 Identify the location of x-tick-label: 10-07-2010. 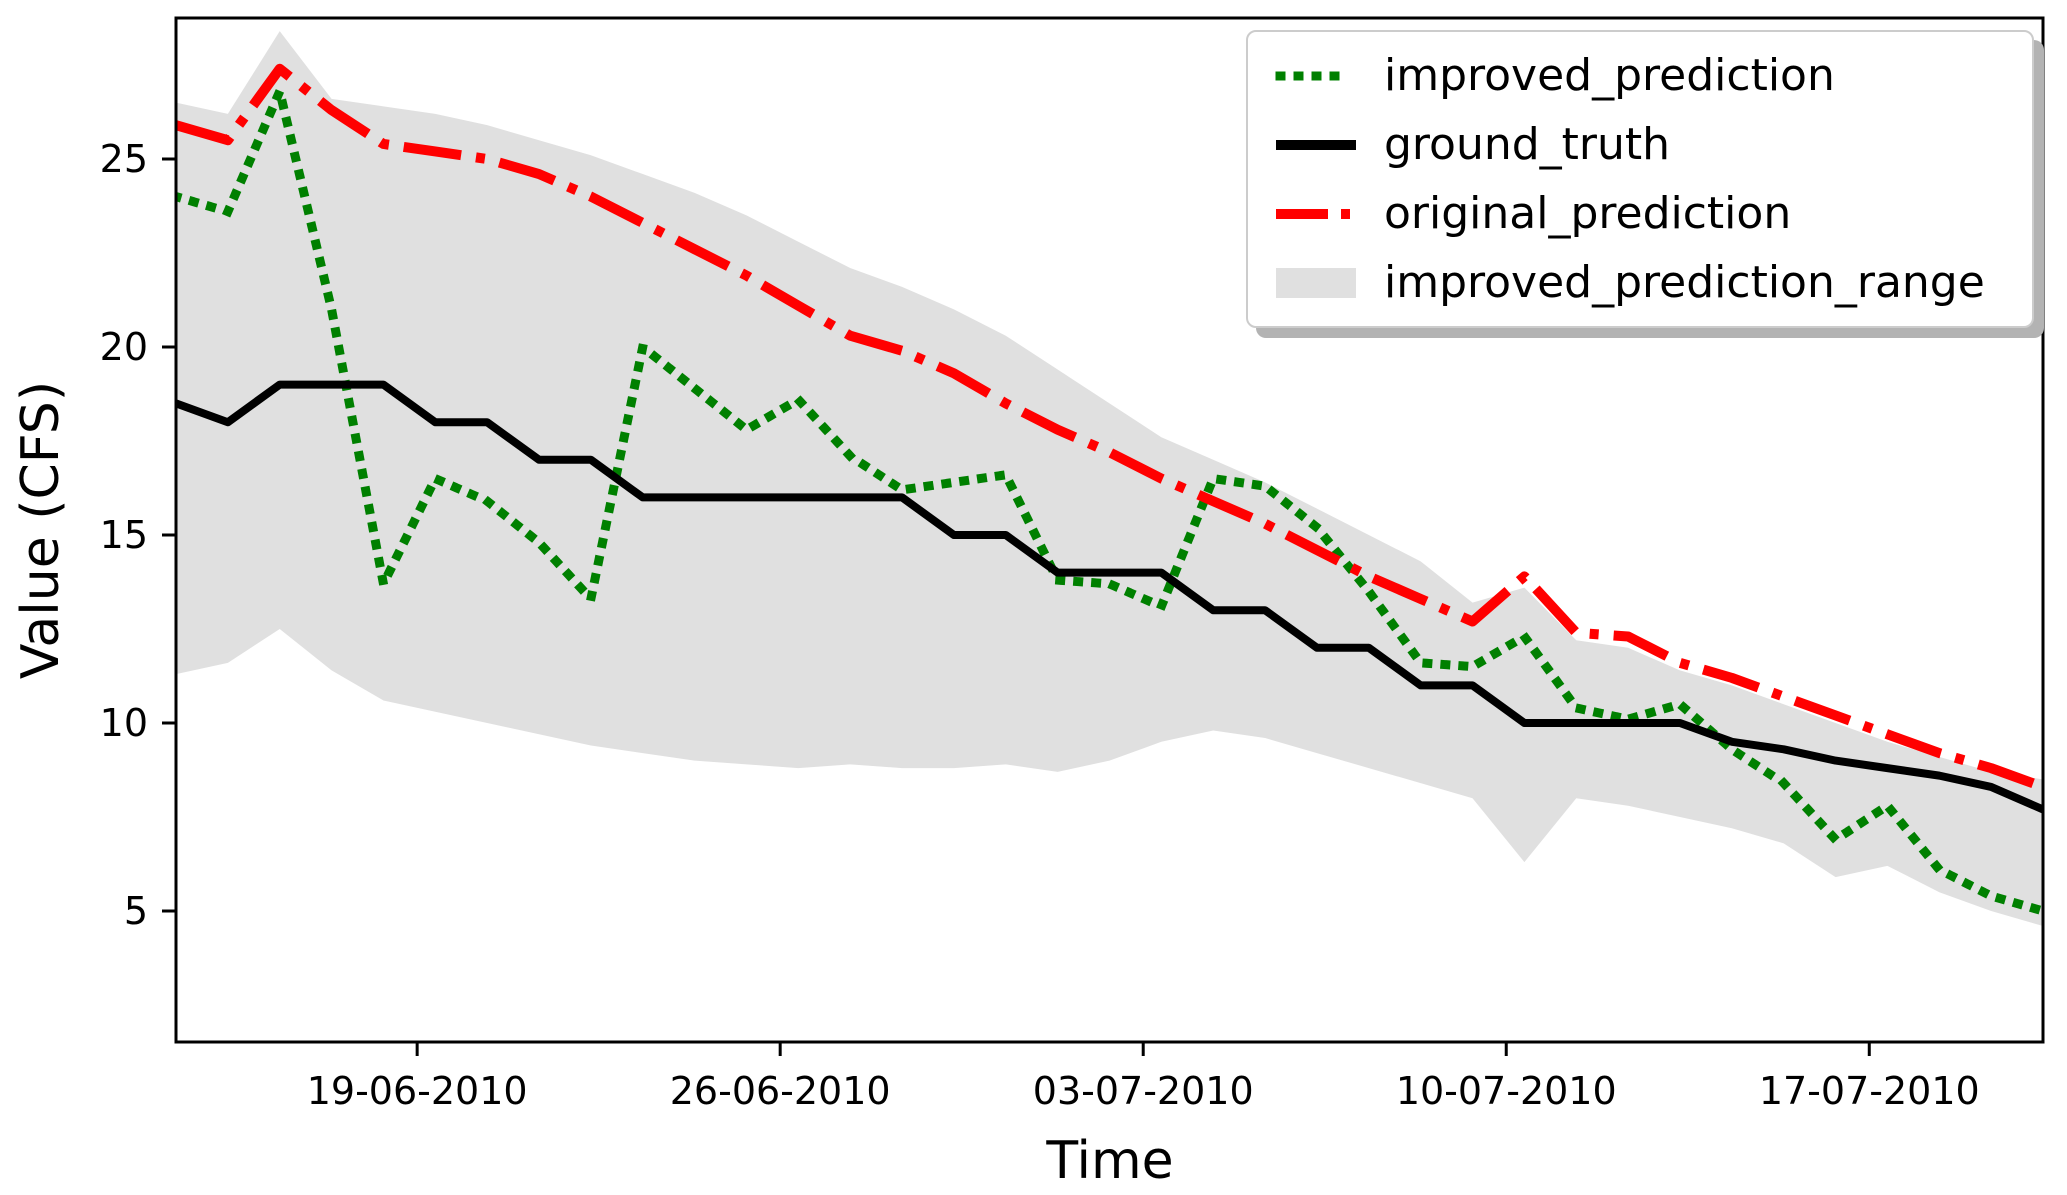
(1506, 1091).